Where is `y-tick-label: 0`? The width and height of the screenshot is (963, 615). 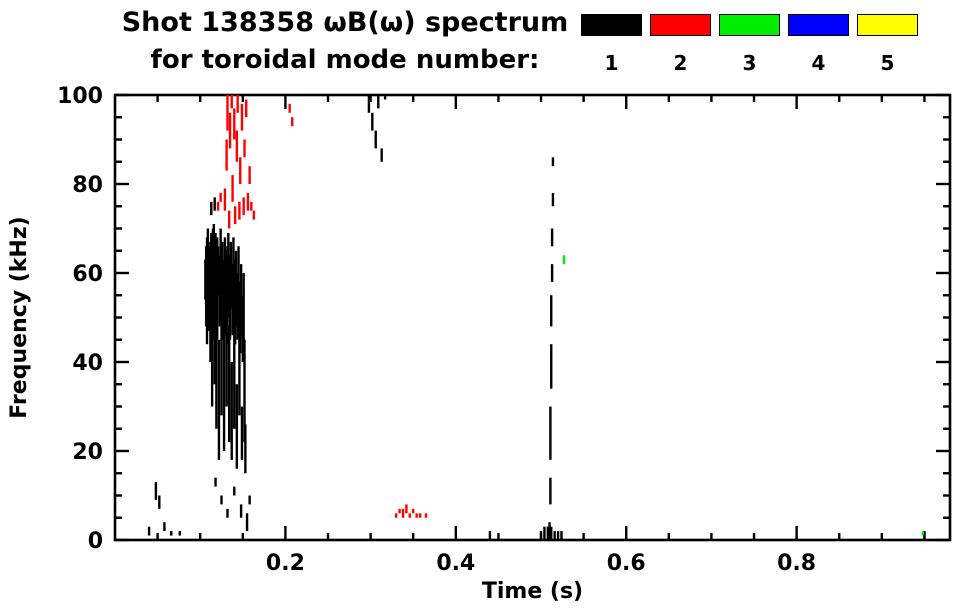
y-tick-label: 0 is located at coordinates (95, 541).